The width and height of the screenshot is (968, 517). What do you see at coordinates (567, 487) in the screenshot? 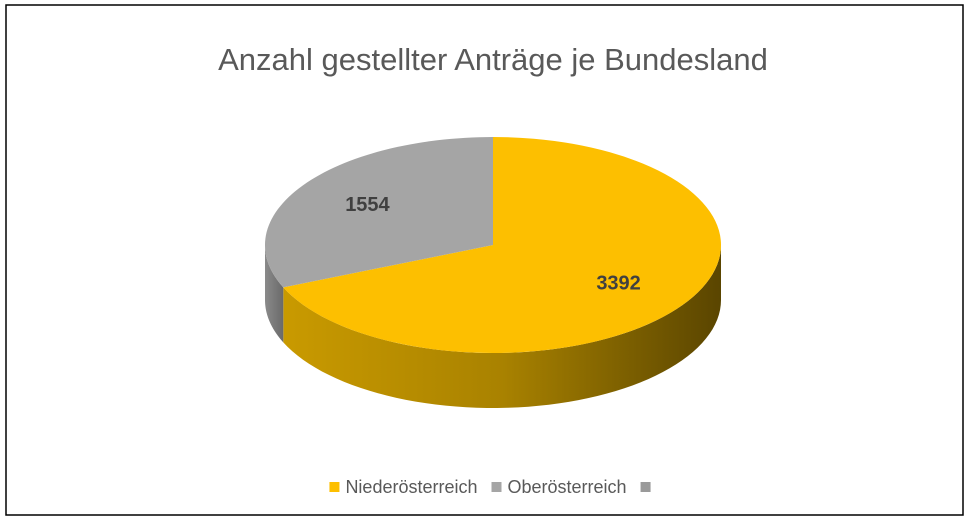
I see `legend-label: Oberösterreich` at bounding box center [567, 487].